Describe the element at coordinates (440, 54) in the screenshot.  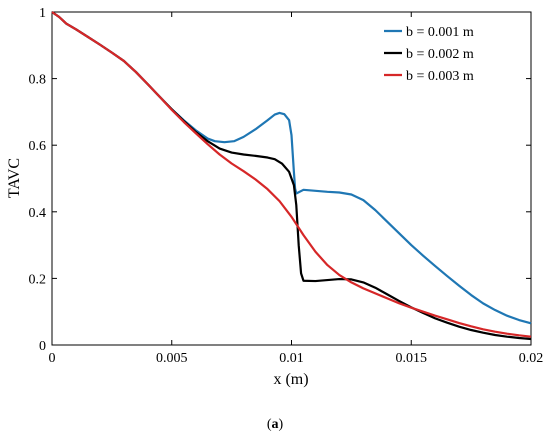
I see `legend-label-2: b = 0.002 m` at that location.